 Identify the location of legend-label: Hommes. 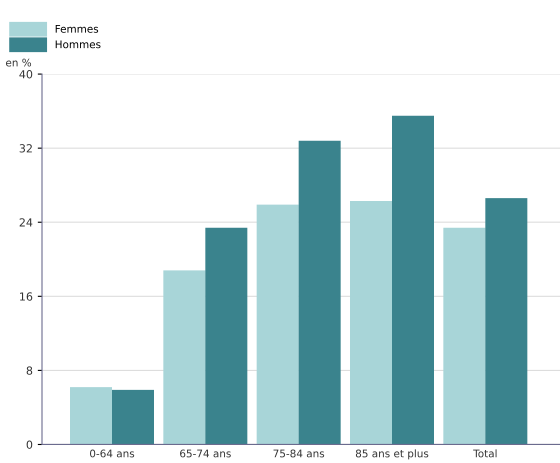
(78, 44).